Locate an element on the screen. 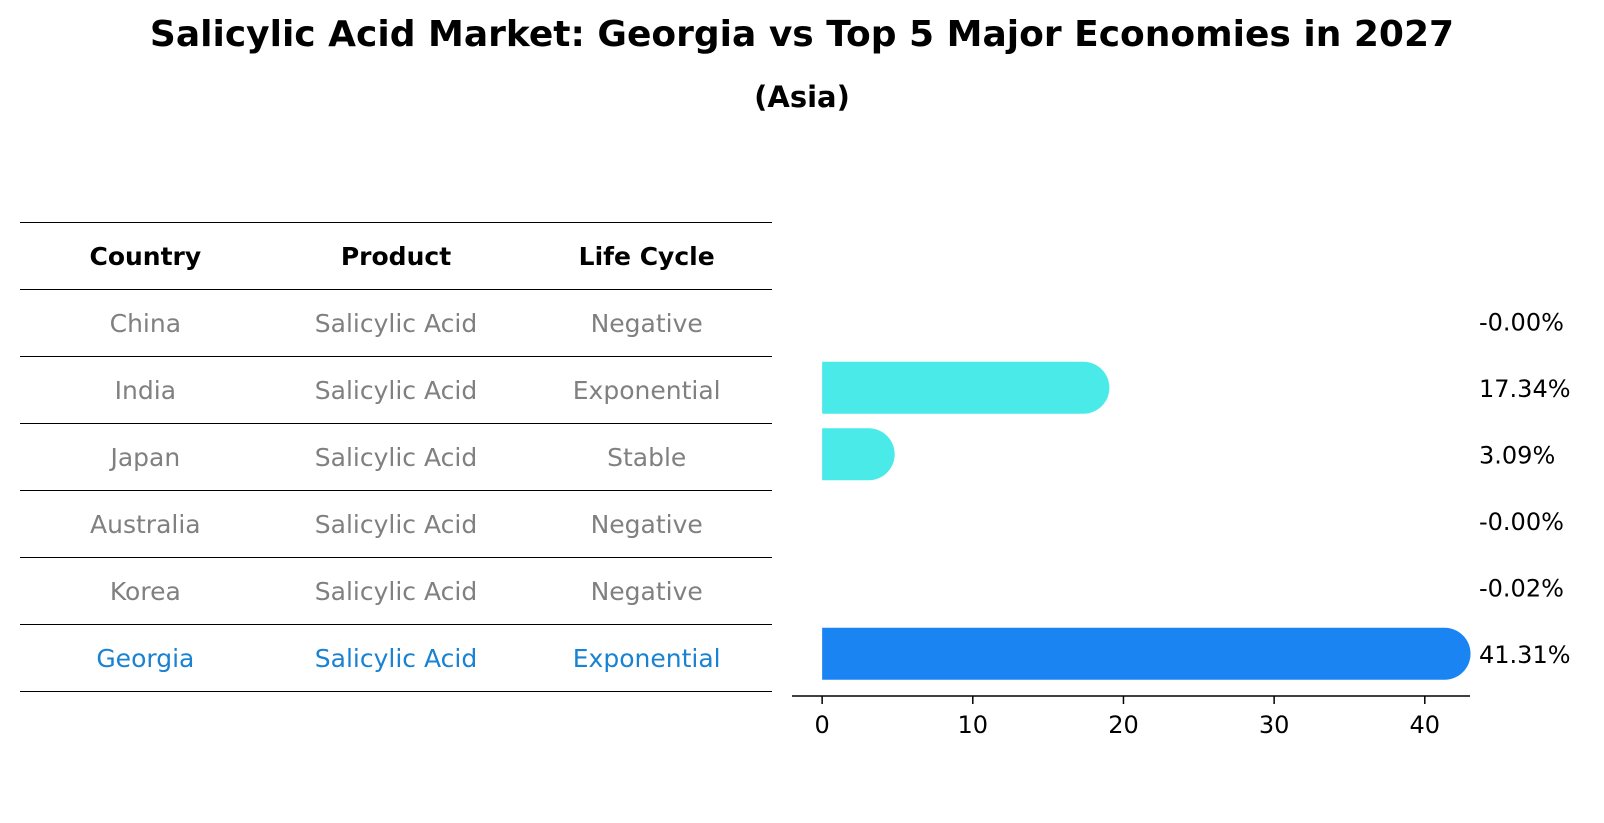 The width and height of the screenshot is (1604, 823). value-label-korea: -0.02% is located at coordinates (1521, 588).